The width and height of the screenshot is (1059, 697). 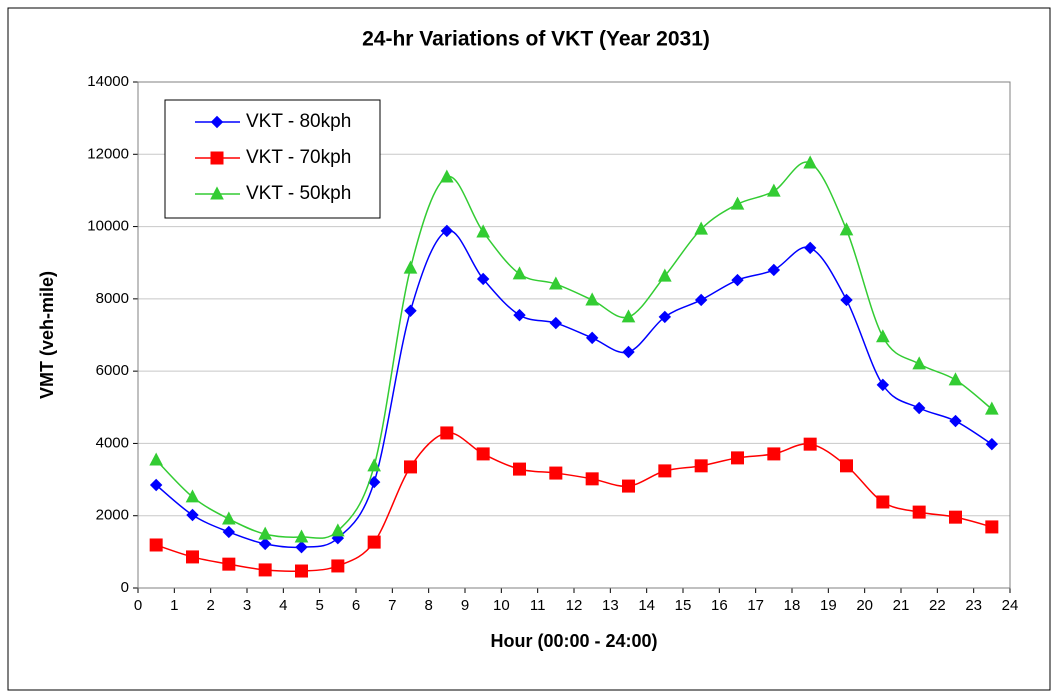 I want to click on y-tick-label: 0, so click(x=125, y=587).